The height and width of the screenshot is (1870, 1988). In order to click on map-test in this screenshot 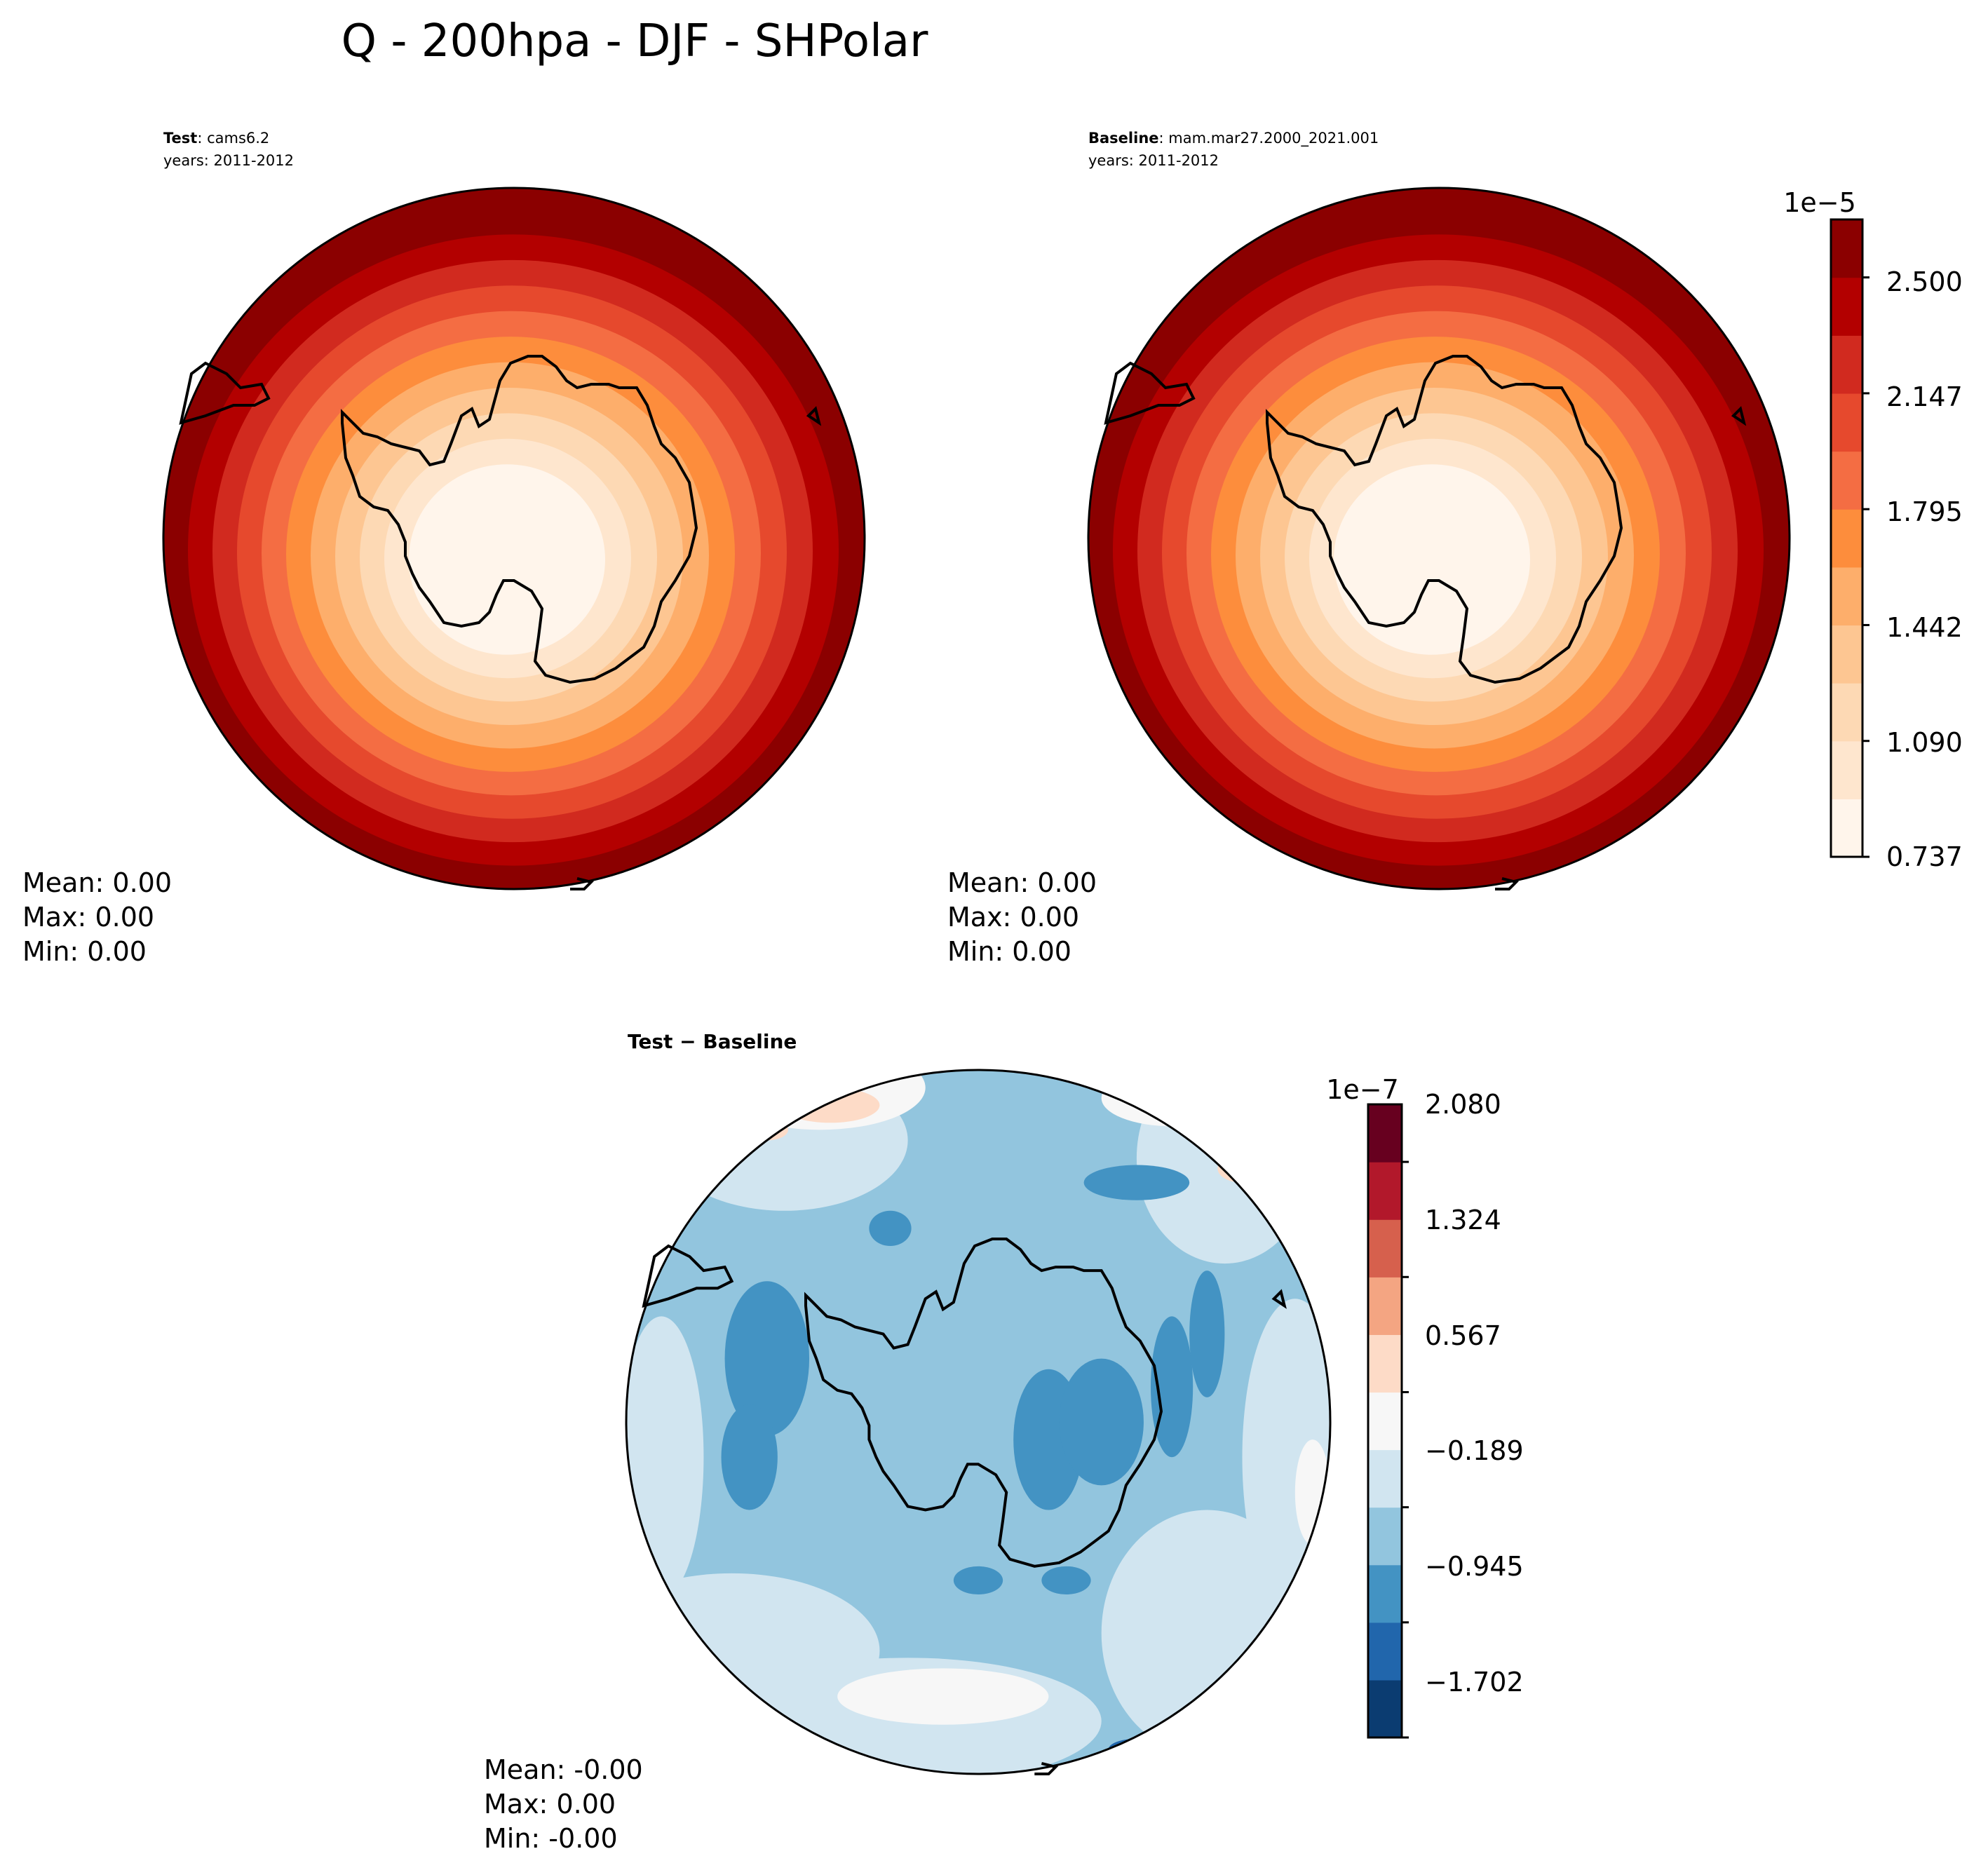, I will do `click(514, 538)`.